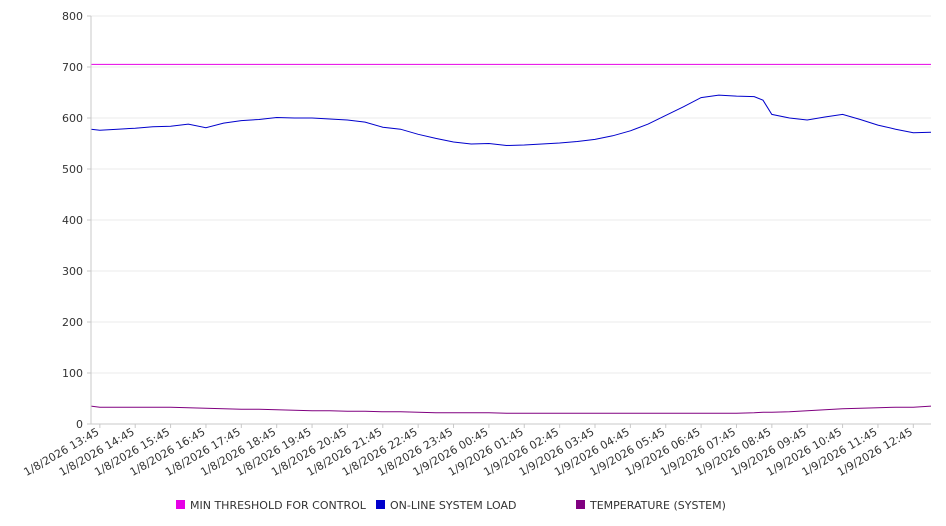 This screenshot has height=526, width=946. Describe the element at coordinates (72, 220) in the screenshot. I see `y-tick-label: 400` at that location.